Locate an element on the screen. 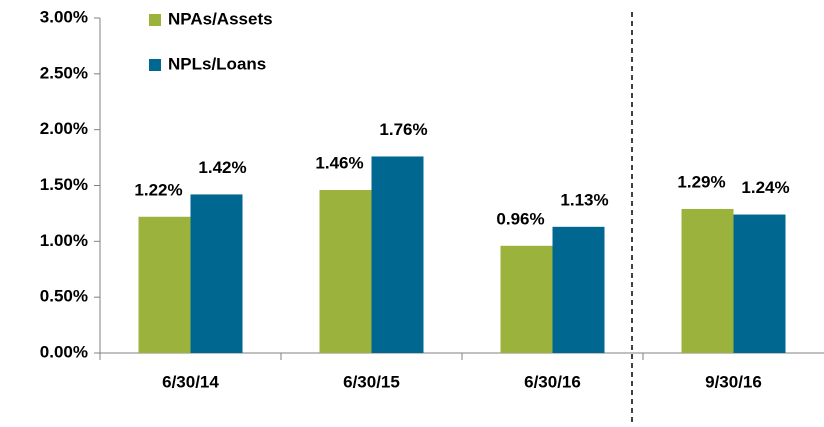 The width and height of the screenshot is (824, 427). x-tick-label: 6/30/15 is located at coordinates (371, 381).